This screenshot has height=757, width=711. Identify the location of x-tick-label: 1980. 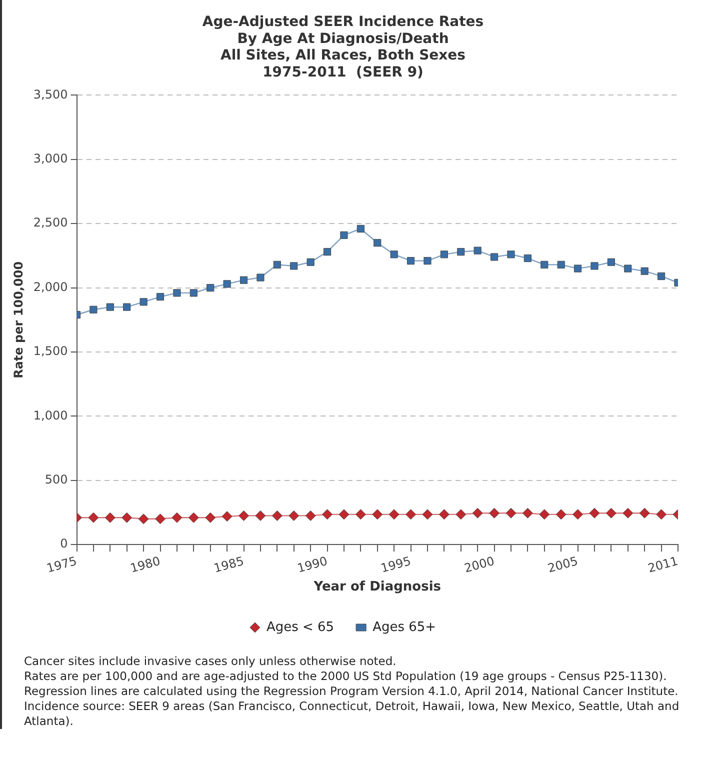
(145, 565).